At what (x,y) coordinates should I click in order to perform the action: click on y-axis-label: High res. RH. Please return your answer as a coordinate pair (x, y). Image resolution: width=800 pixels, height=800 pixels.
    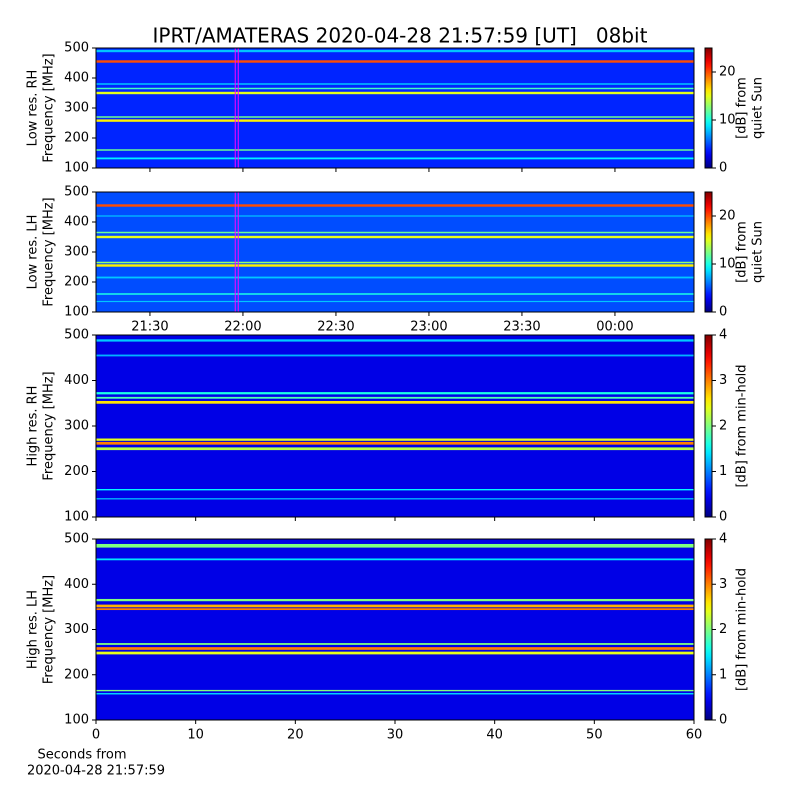
    Looking at the image, I should click on (33, 426).